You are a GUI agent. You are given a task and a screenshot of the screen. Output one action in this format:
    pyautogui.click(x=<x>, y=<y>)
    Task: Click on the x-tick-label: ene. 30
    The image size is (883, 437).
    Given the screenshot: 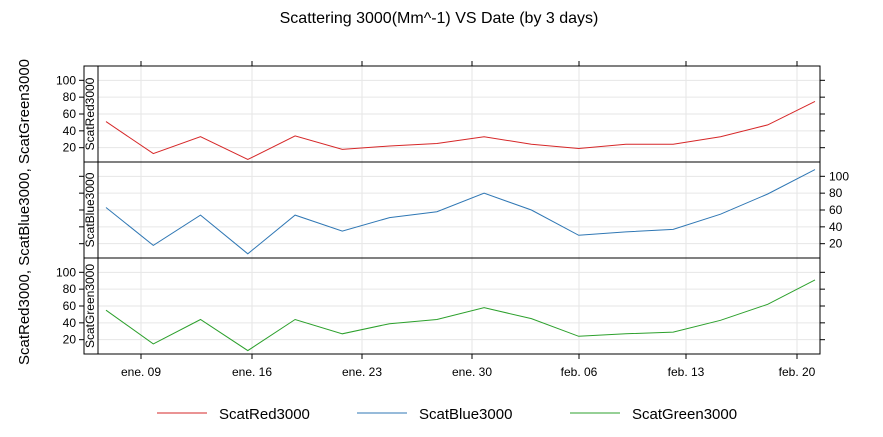 What is the action you would take?
    pyautogui.click(x=472, y=372)
    